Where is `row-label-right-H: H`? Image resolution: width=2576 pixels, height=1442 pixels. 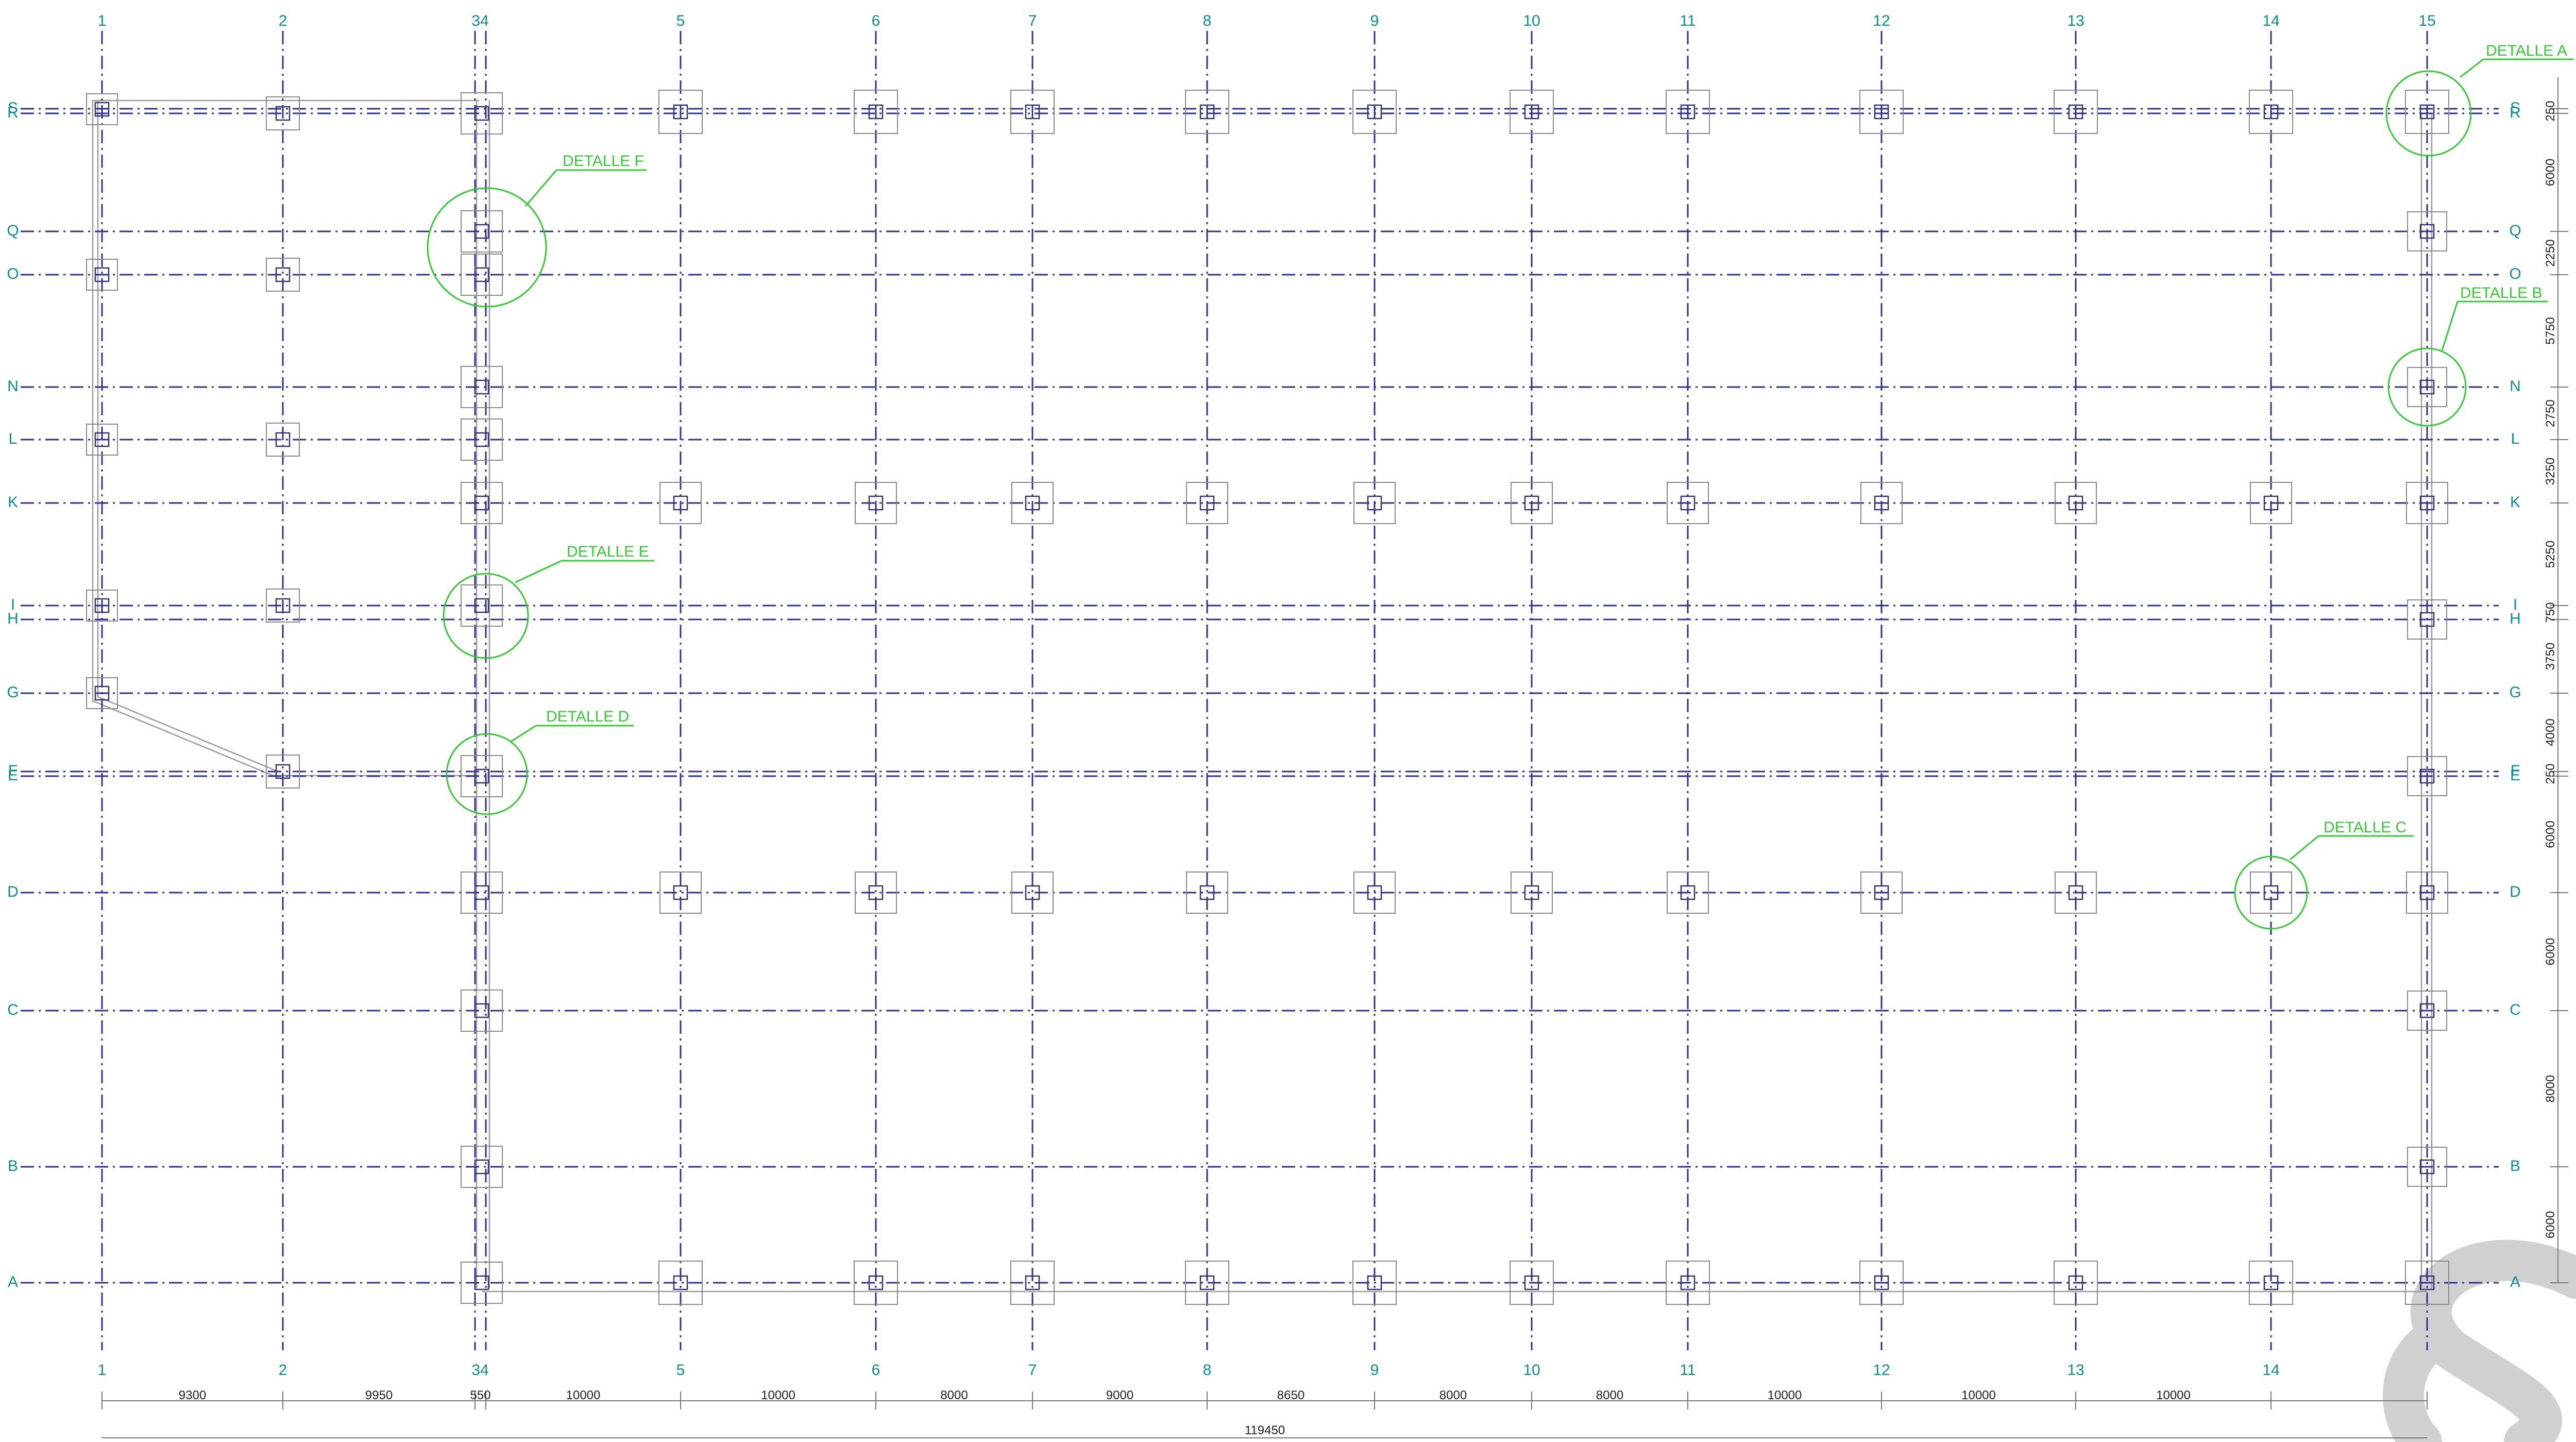
row-label-right-H: H is located at coordinates (2515, 619).